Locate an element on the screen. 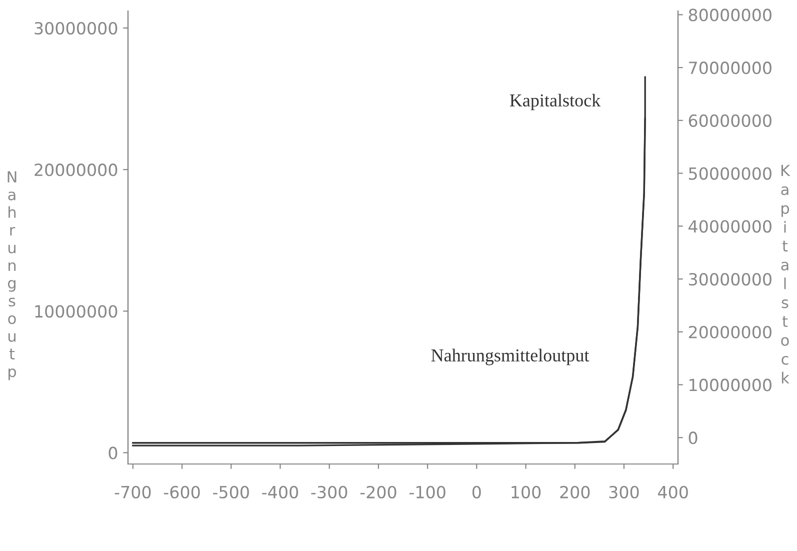 Image resolution: width=797 pixels, height=551 pixels. x-tick-label: -600 is located at coordinates (182, 492).